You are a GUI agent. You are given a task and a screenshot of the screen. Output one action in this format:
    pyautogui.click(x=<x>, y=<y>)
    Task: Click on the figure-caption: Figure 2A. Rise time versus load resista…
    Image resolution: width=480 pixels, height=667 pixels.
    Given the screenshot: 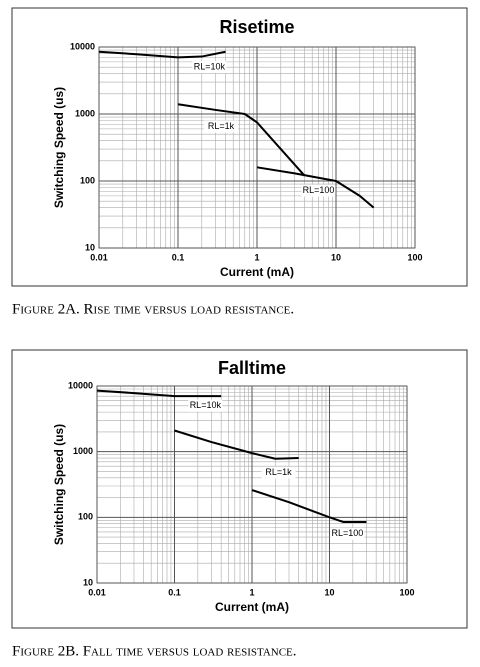 What is the action you would take?
    pyautogui.click(x=153, y=309)
    